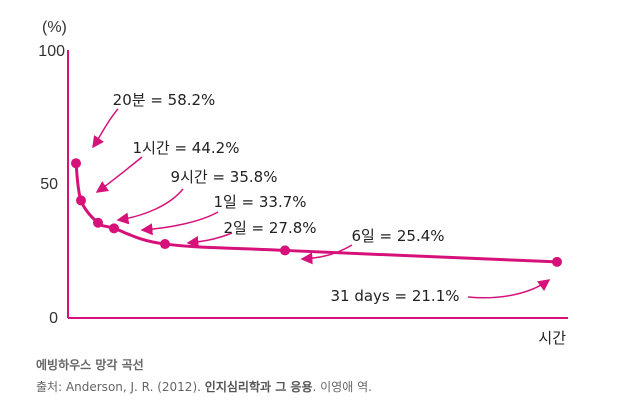  Describe the element at coordinates (397, 236) in the screenshot. I see `annotation-label-5: 6일 = 25.4%` at that location.